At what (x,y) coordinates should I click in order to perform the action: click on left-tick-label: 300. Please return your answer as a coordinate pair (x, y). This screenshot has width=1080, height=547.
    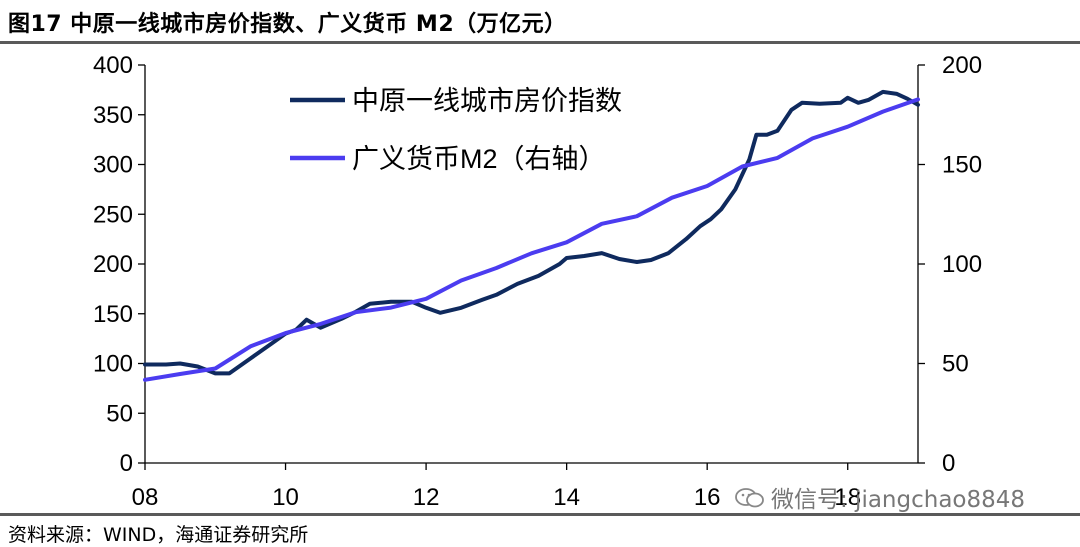
    Looking at the image, I should click on (113, 165).